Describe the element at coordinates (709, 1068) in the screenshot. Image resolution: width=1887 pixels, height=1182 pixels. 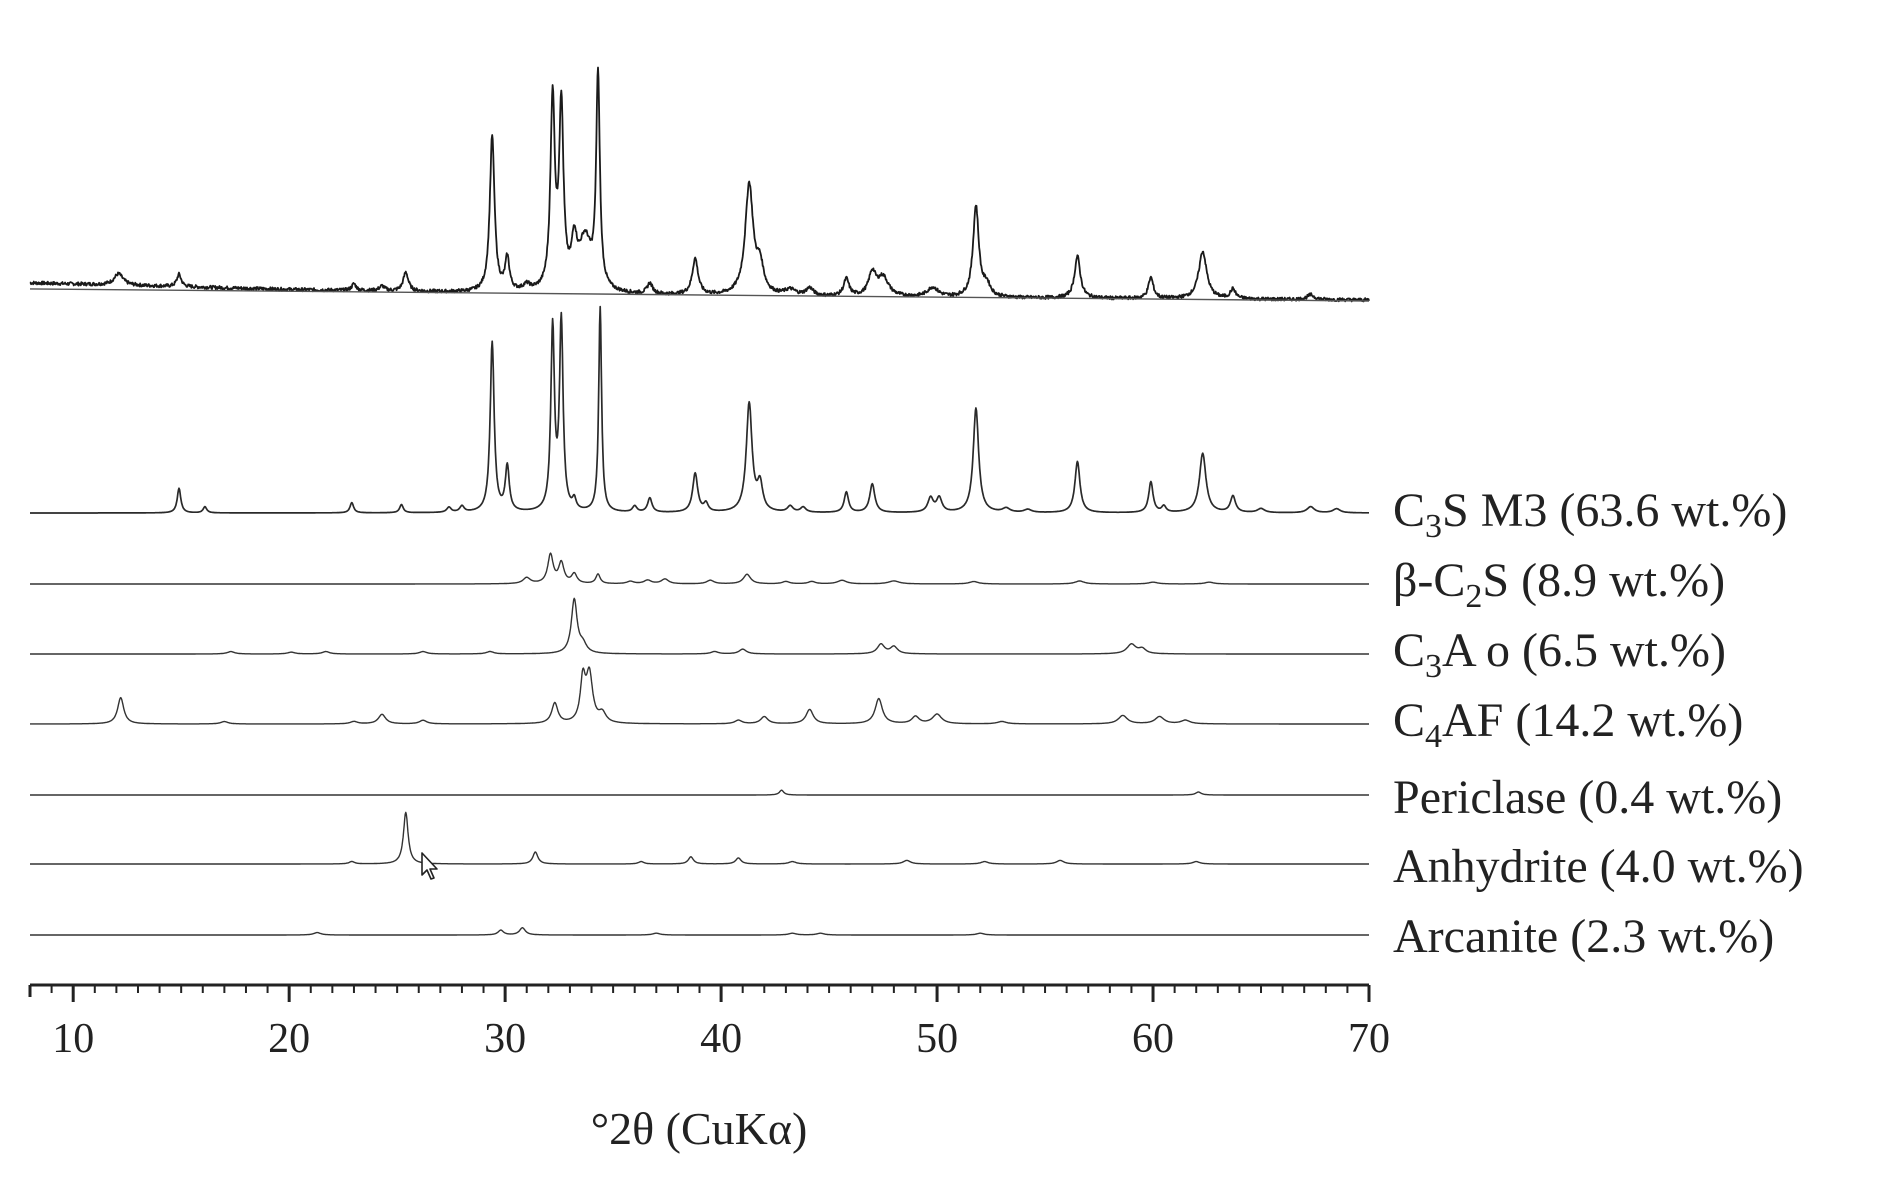
I see `x-axis: 10 20 30 40 50 60 70 °2θ (CuKα)` at that location.